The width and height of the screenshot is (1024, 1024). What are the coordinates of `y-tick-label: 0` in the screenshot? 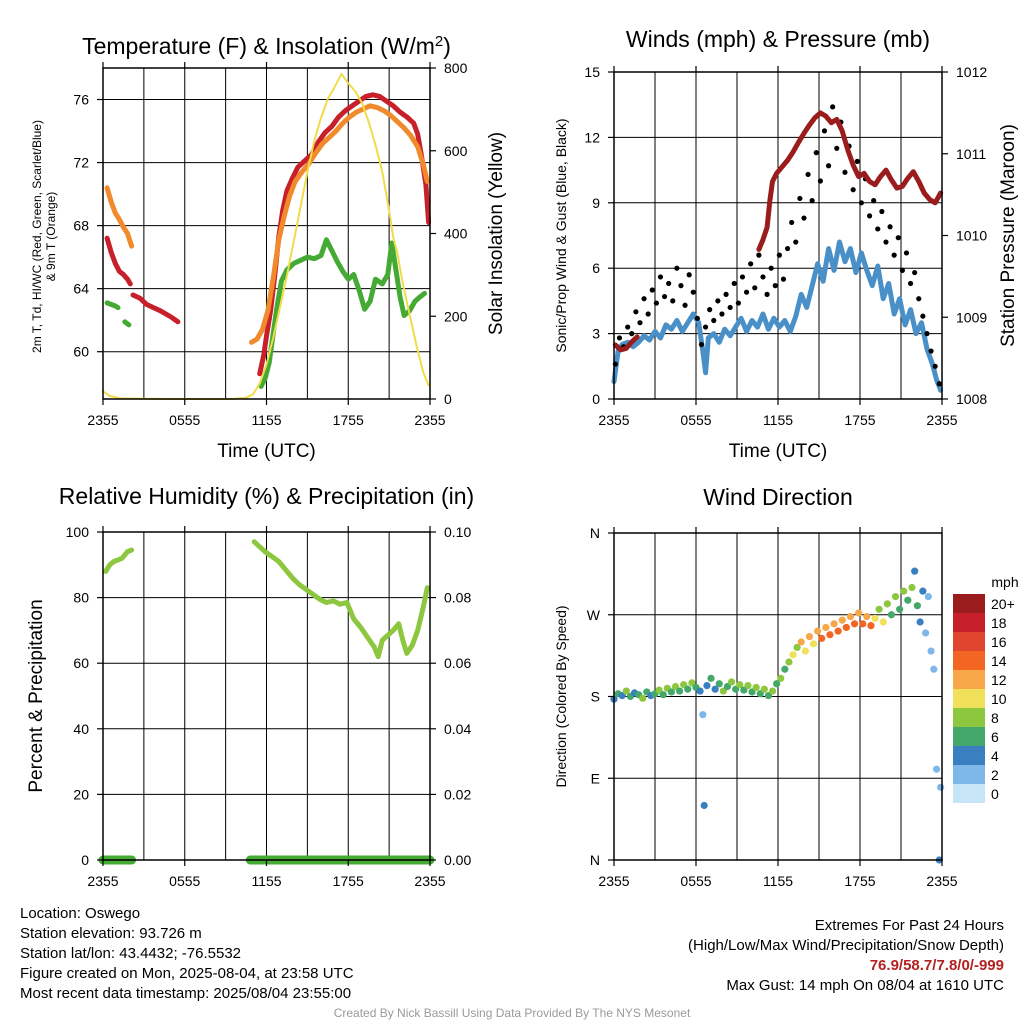 It's located at (596, 399).